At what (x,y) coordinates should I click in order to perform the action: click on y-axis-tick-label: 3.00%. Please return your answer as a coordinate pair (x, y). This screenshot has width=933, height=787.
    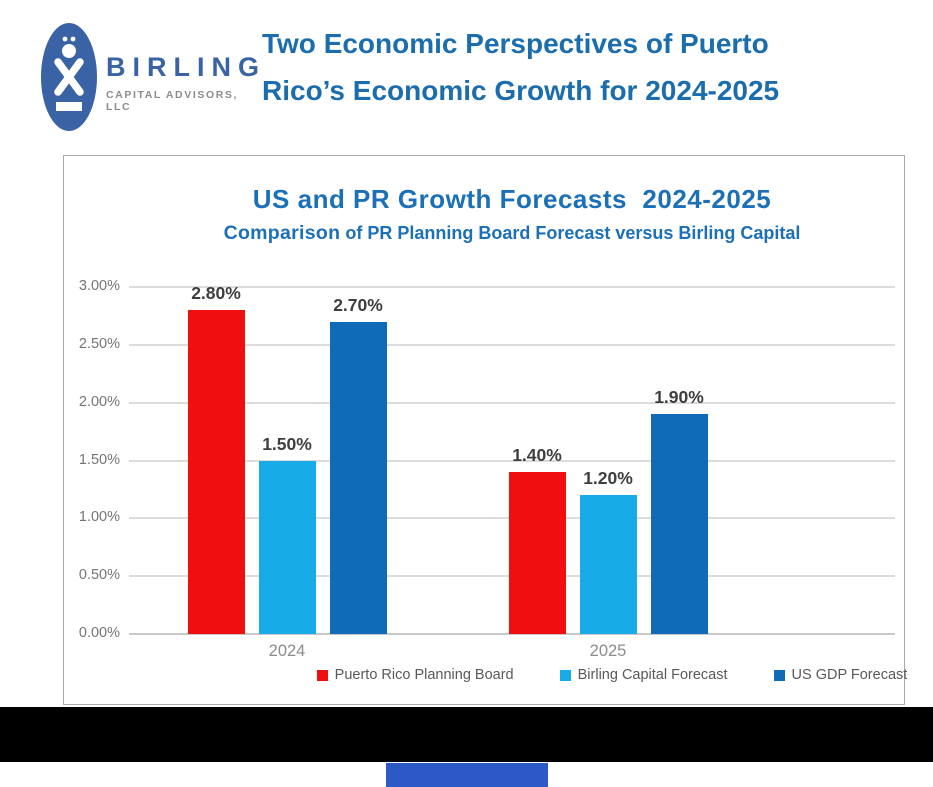
    Looking at the image, I should click on (99, 286).